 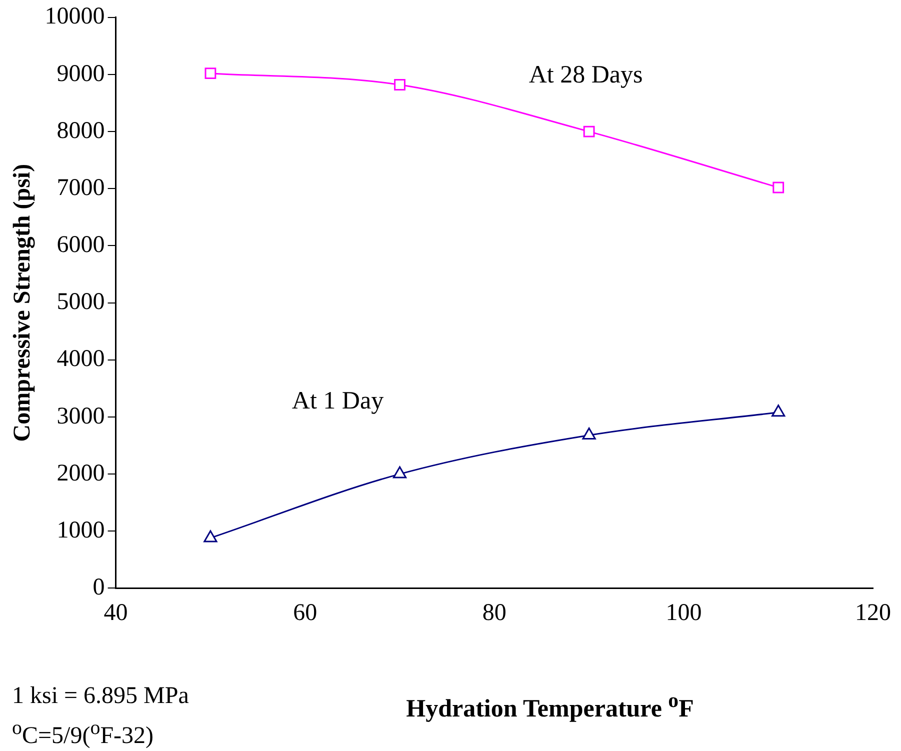 What do you see at coordinates (100, 696) in the screenshot?
I see `text: 1 ksi = 6.895 MPa` at bounding box center [100, 696].